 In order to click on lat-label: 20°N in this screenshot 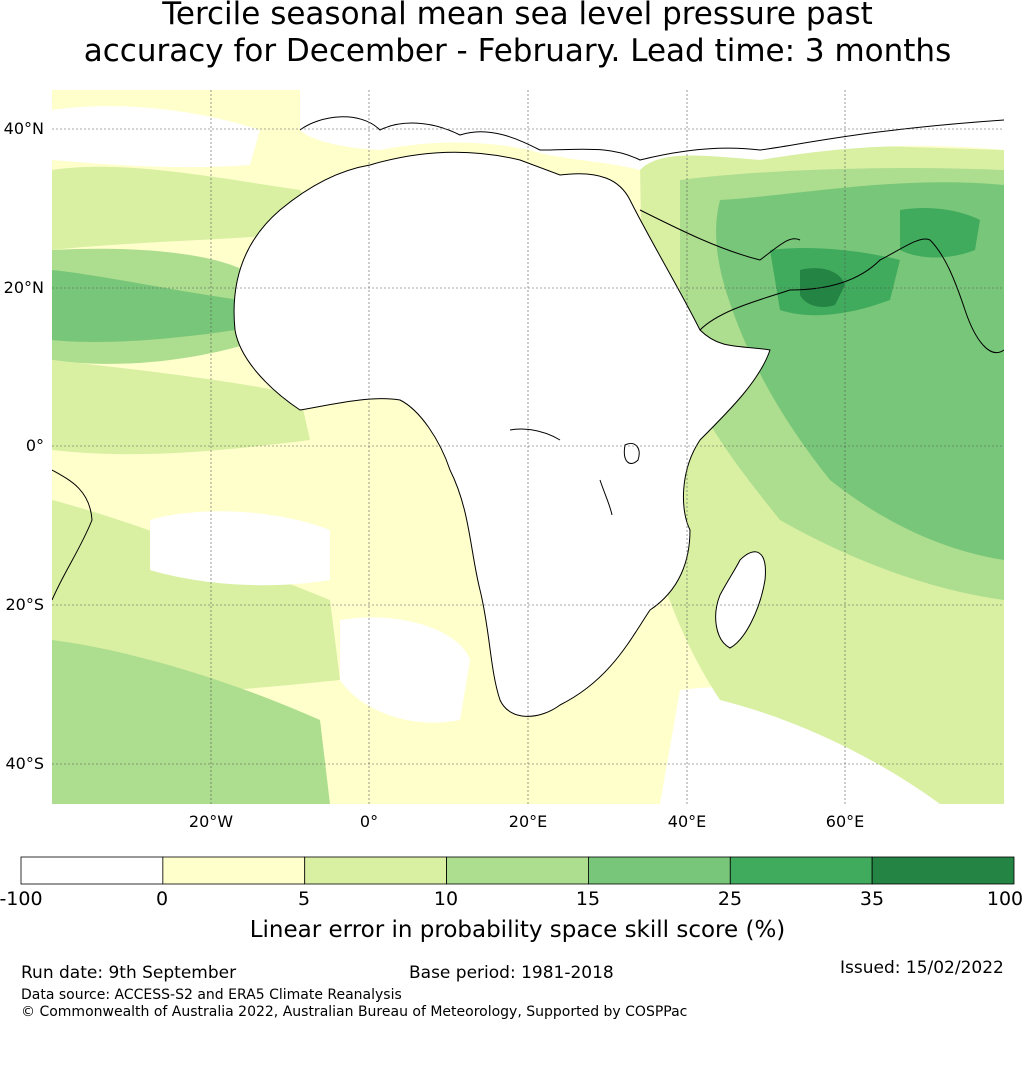, I will do `click(23, 287)`.